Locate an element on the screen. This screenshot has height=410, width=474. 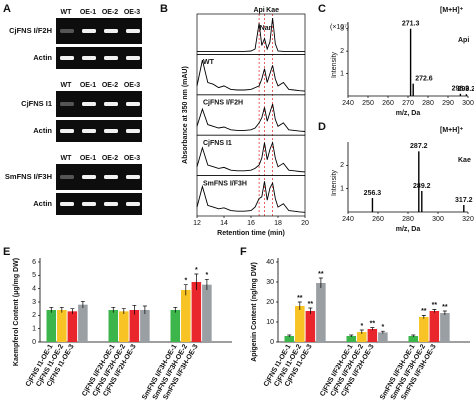
y-tick-label: 1 is located at coordinates (342, 189).